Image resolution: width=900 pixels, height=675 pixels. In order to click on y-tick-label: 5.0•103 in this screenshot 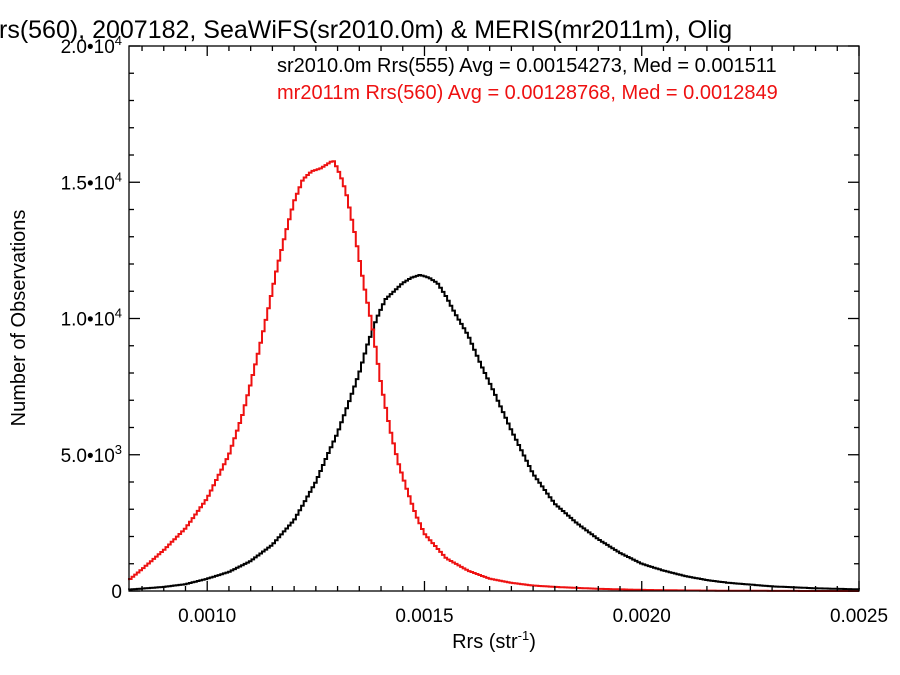, I will do `click(91, 454)`.